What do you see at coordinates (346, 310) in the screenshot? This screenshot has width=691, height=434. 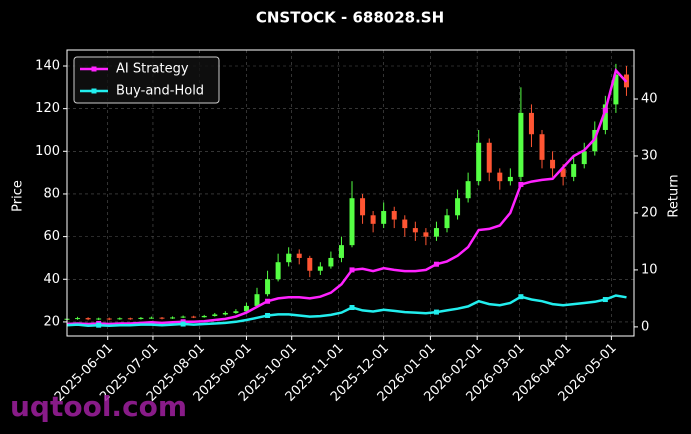 I see `series-line` at bounding box center [346, 310].